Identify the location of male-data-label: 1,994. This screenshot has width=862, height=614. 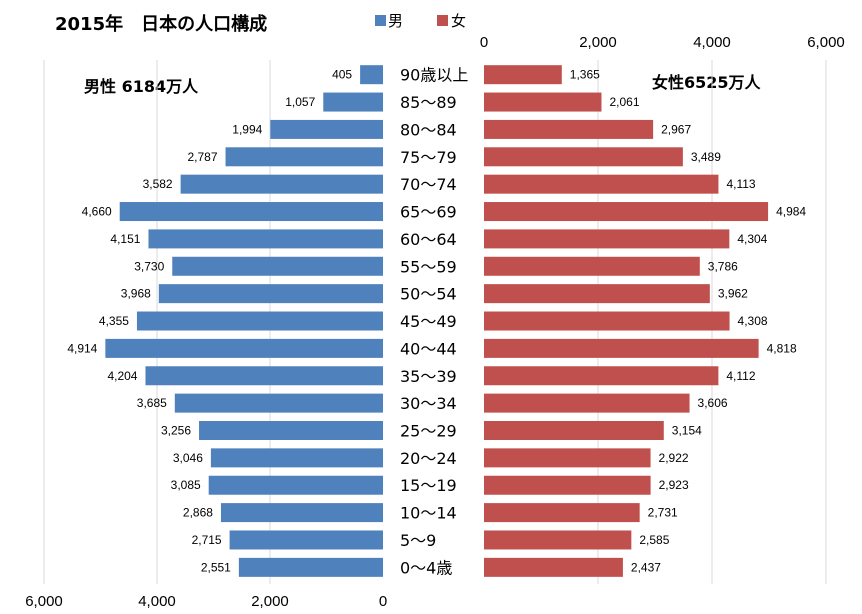
(247, 129).